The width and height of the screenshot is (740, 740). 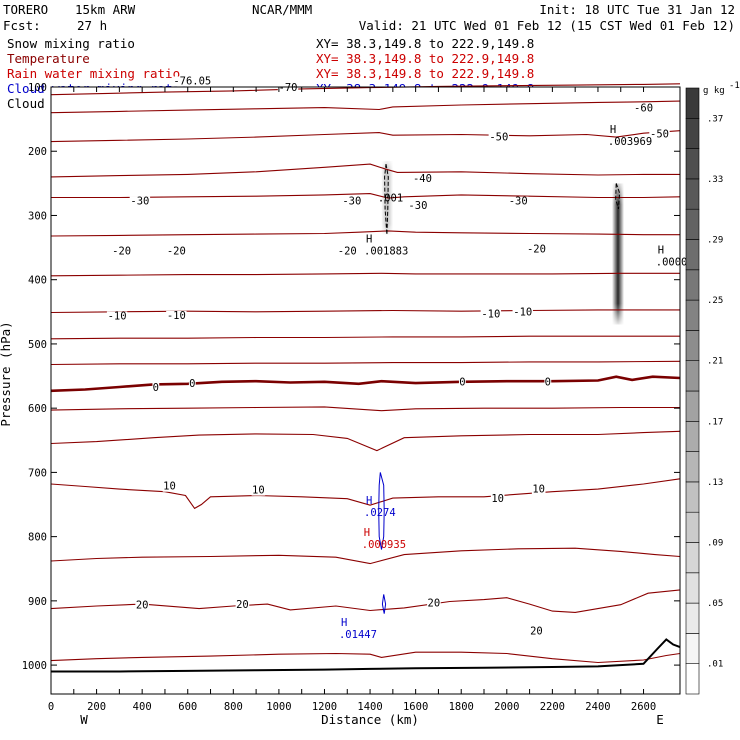 What do you see at coordinates (380, 513) in the screenshot?
I see `high-value-label: .0274` at bounding box center [380, 513].